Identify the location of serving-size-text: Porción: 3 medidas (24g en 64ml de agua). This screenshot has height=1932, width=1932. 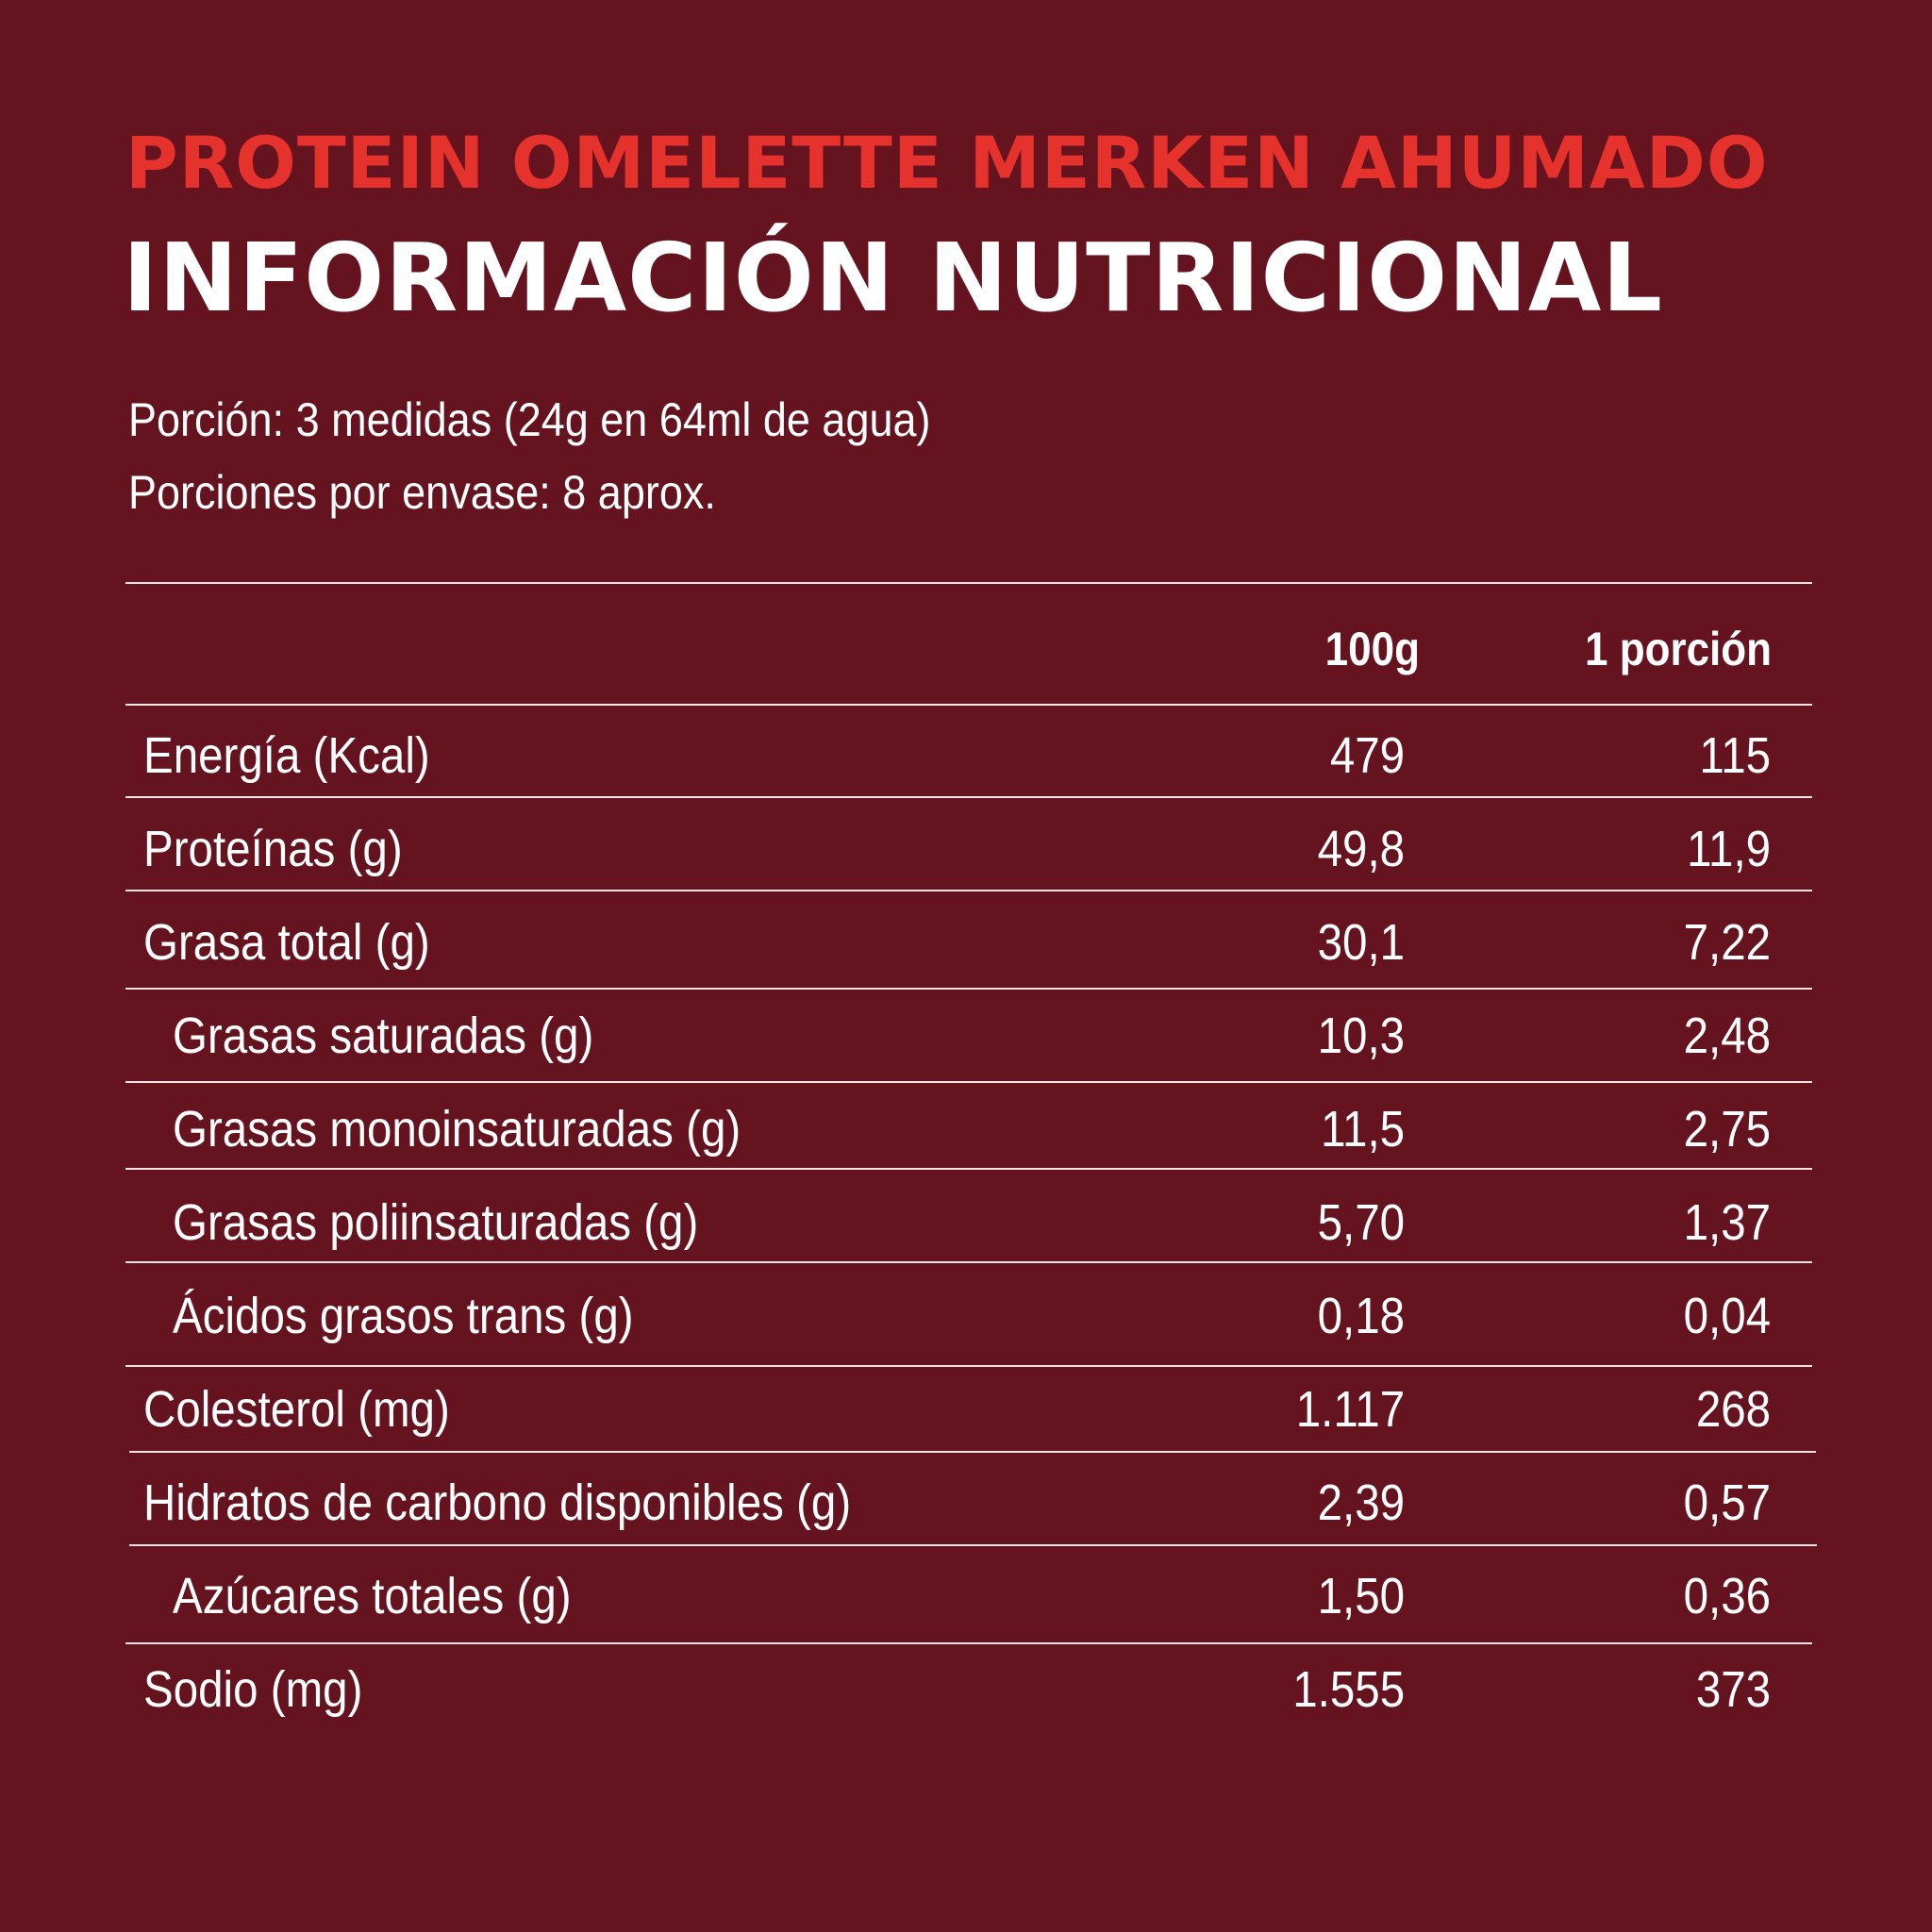
(529, 420).